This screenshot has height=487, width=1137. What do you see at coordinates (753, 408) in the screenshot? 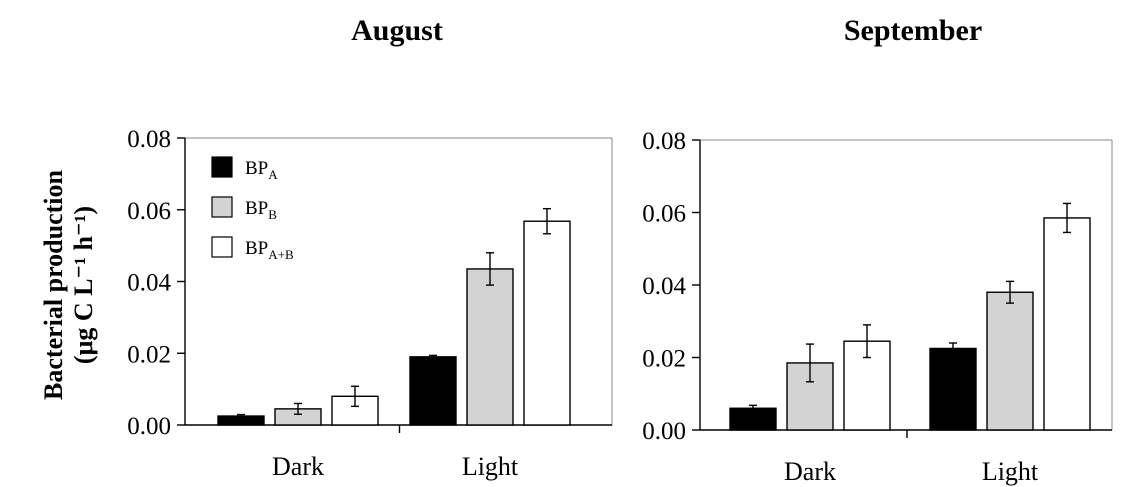
I see `error-bar-bpa-dark-september` at bounding box center [753, 408].